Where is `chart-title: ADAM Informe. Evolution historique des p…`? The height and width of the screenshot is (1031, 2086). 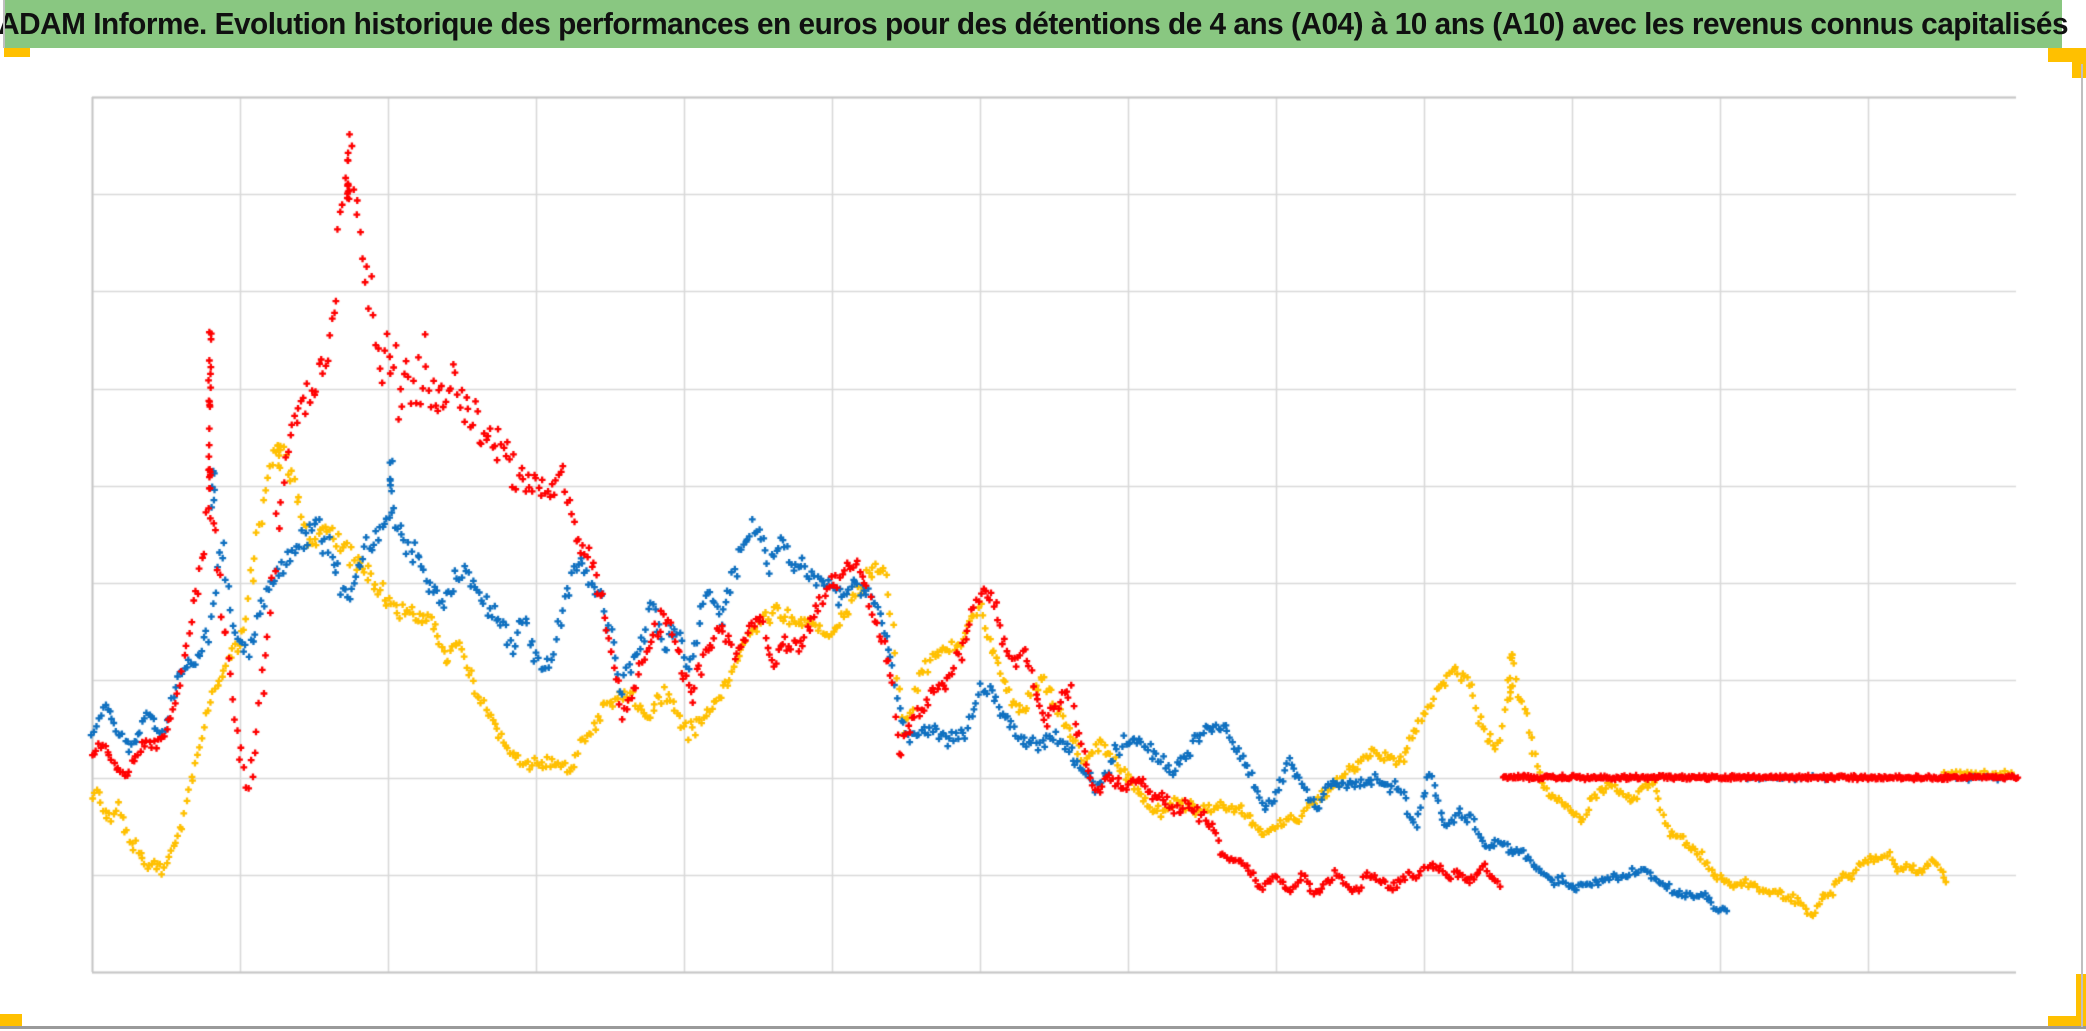
chart-title: ADAM Informe. Evolution historique des p… is located at coordinates (1034, 23).